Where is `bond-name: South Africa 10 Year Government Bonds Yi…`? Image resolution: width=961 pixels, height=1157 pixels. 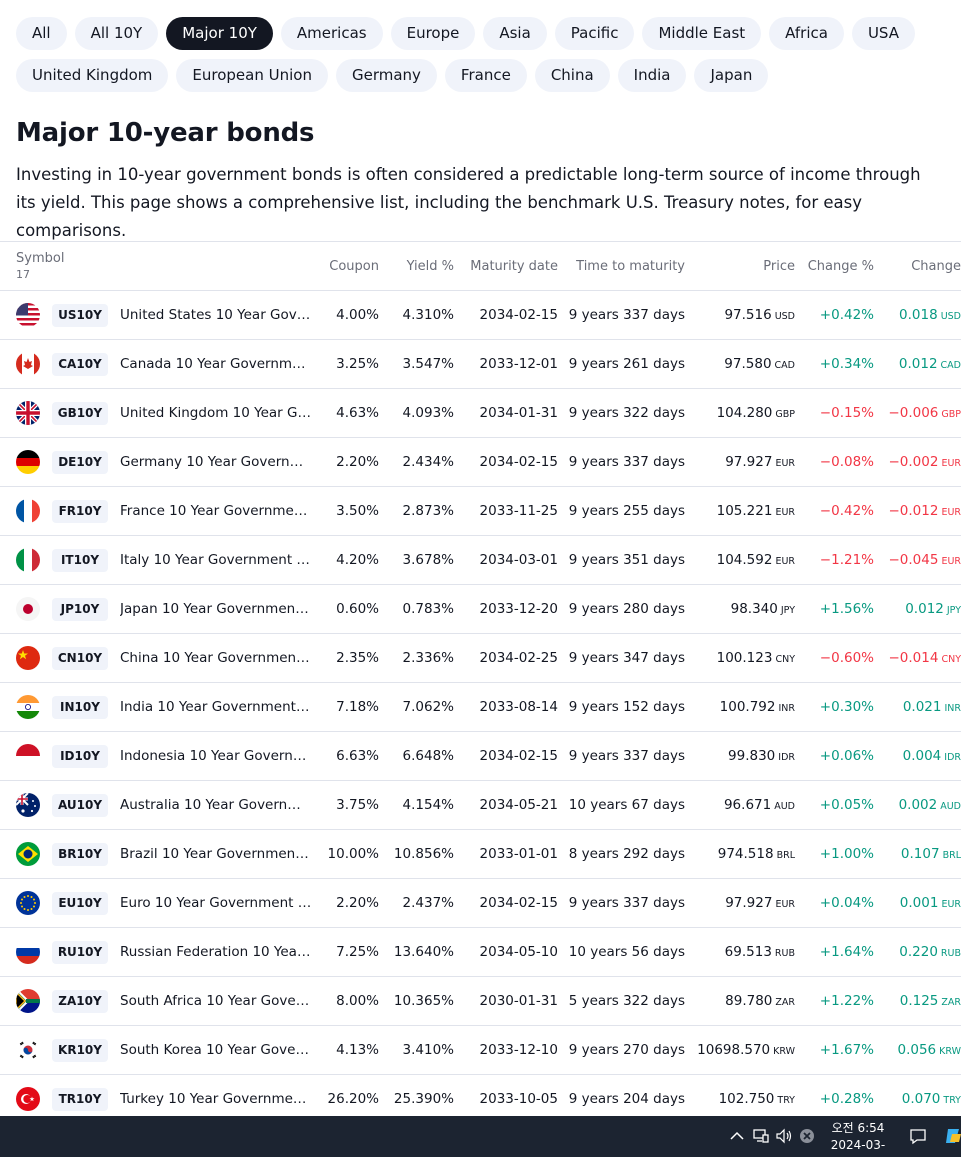
bond-name: South Africa 10 Year Government Bonds Yi… is located at coordinates (216, 1001).